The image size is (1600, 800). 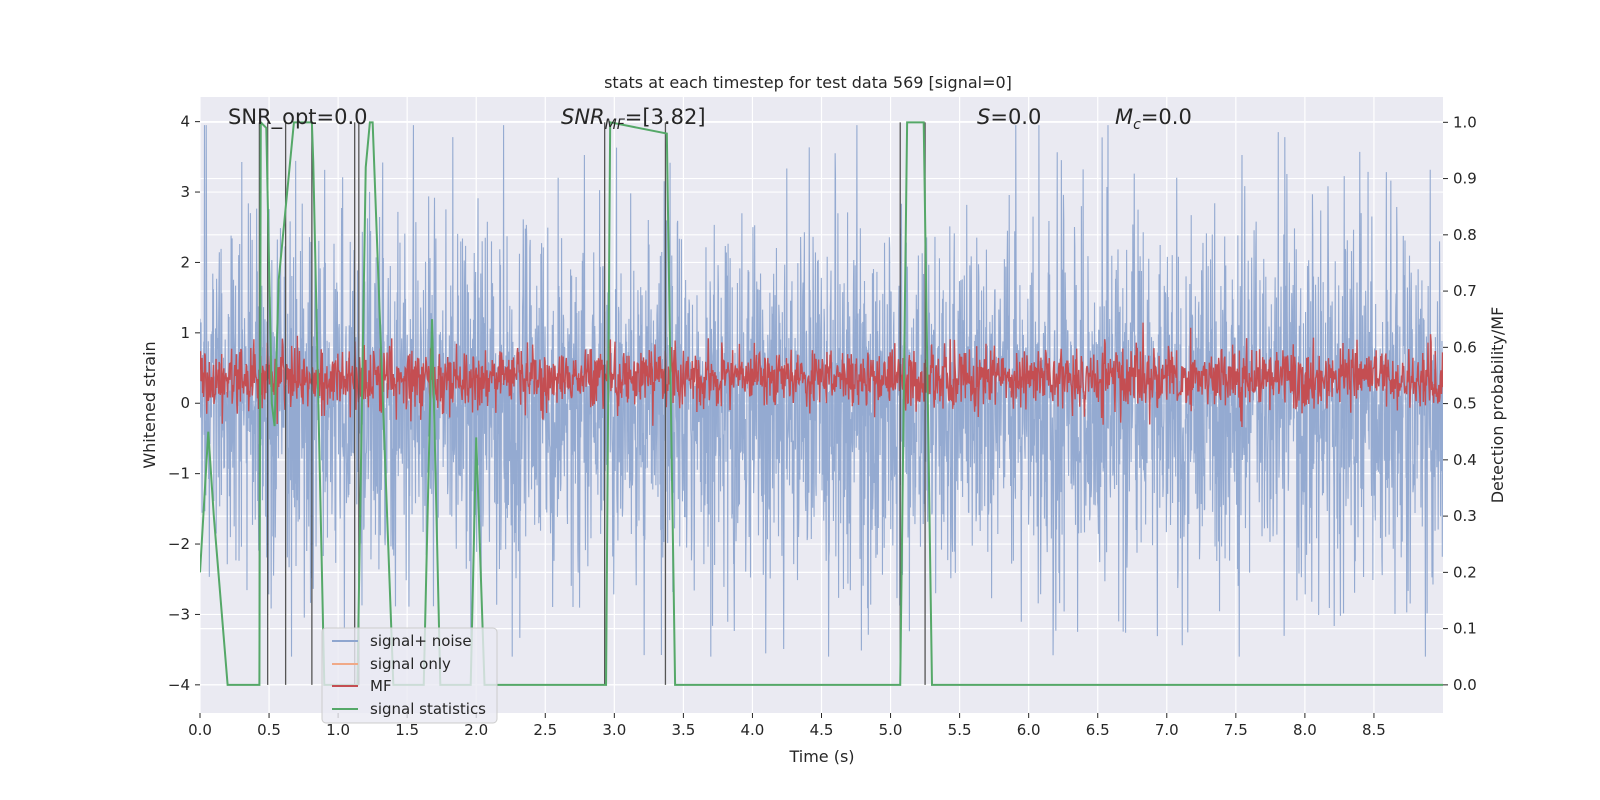 I want to click on series-mf, so click(x=821, y=374).